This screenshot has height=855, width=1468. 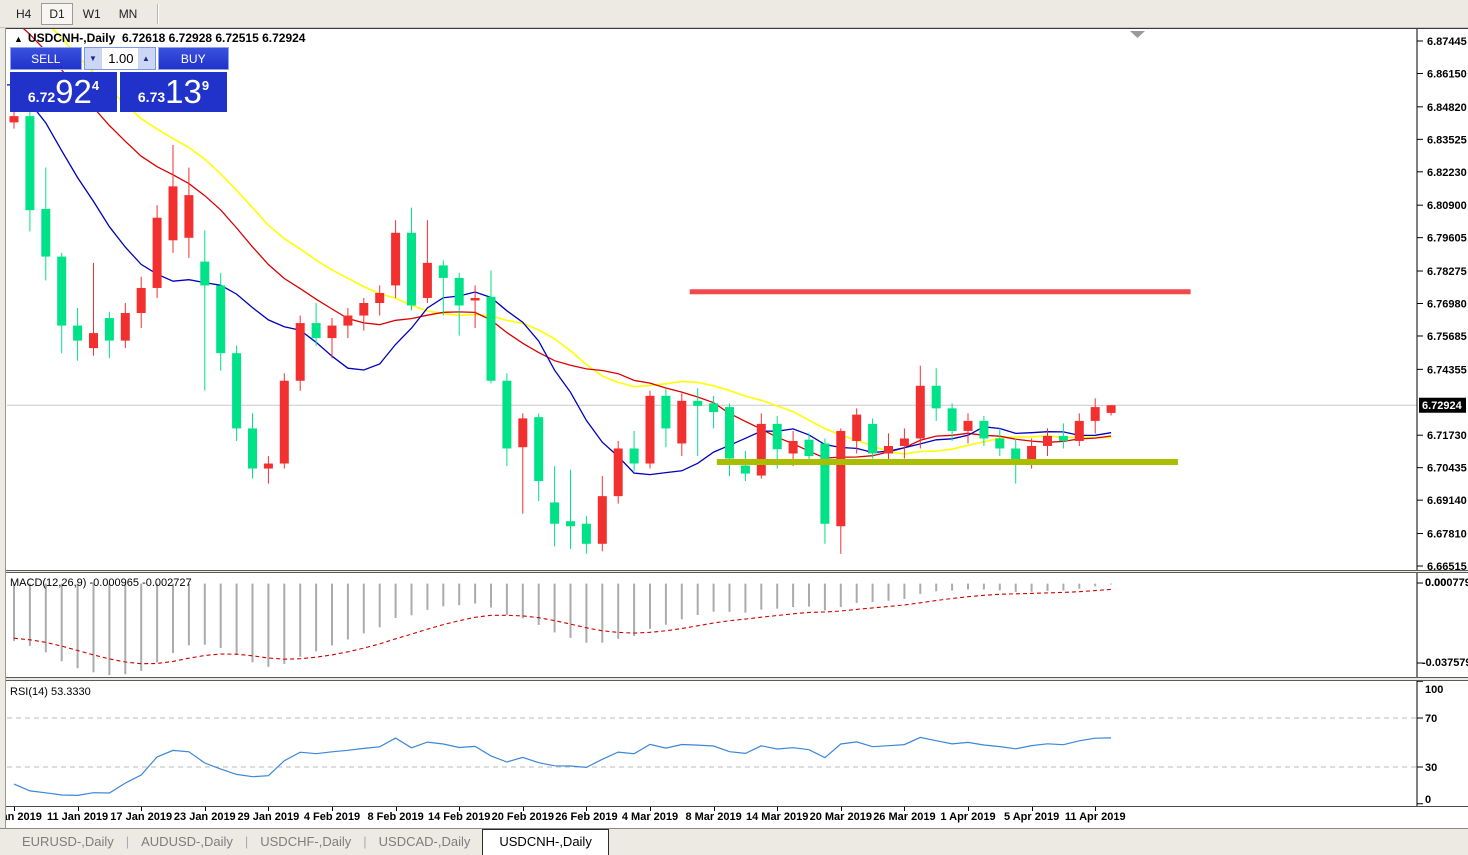 What do you see at coordinates (734, 571) in the screenshot?
I see `panel-splitter-macd` at bounding box center [734, 571].